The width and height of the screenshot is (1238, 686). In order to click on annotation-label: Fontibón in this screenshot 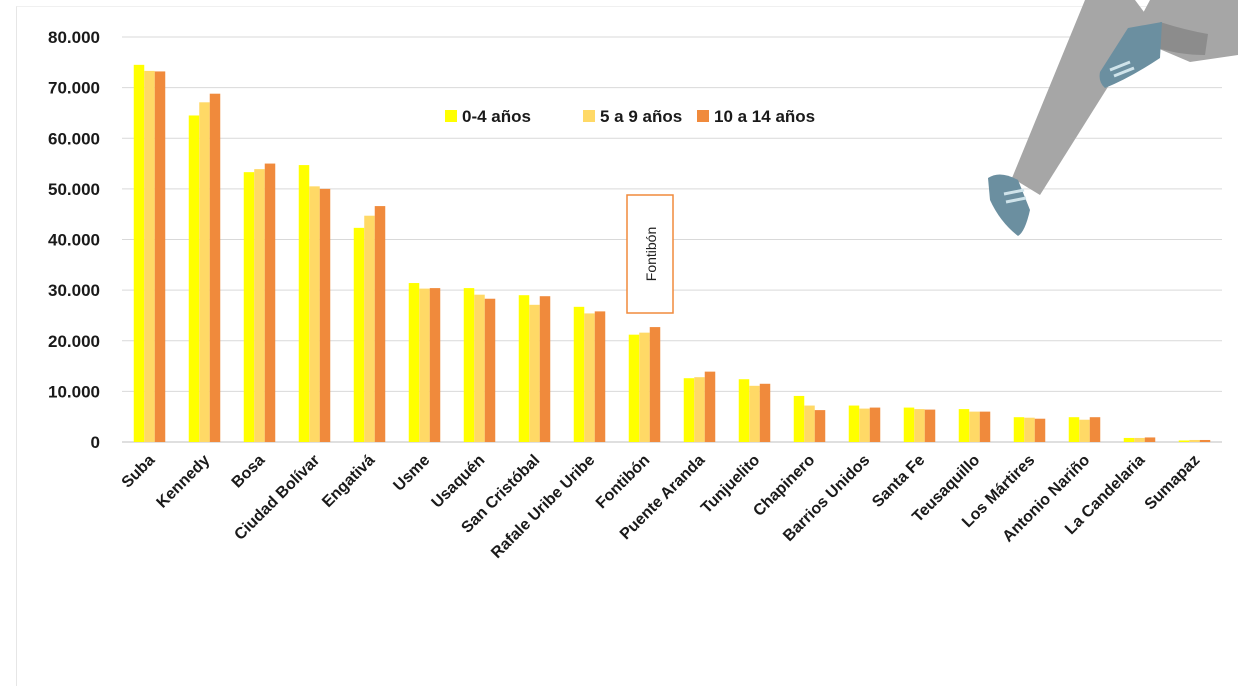, I will do `click(651, 254)`.